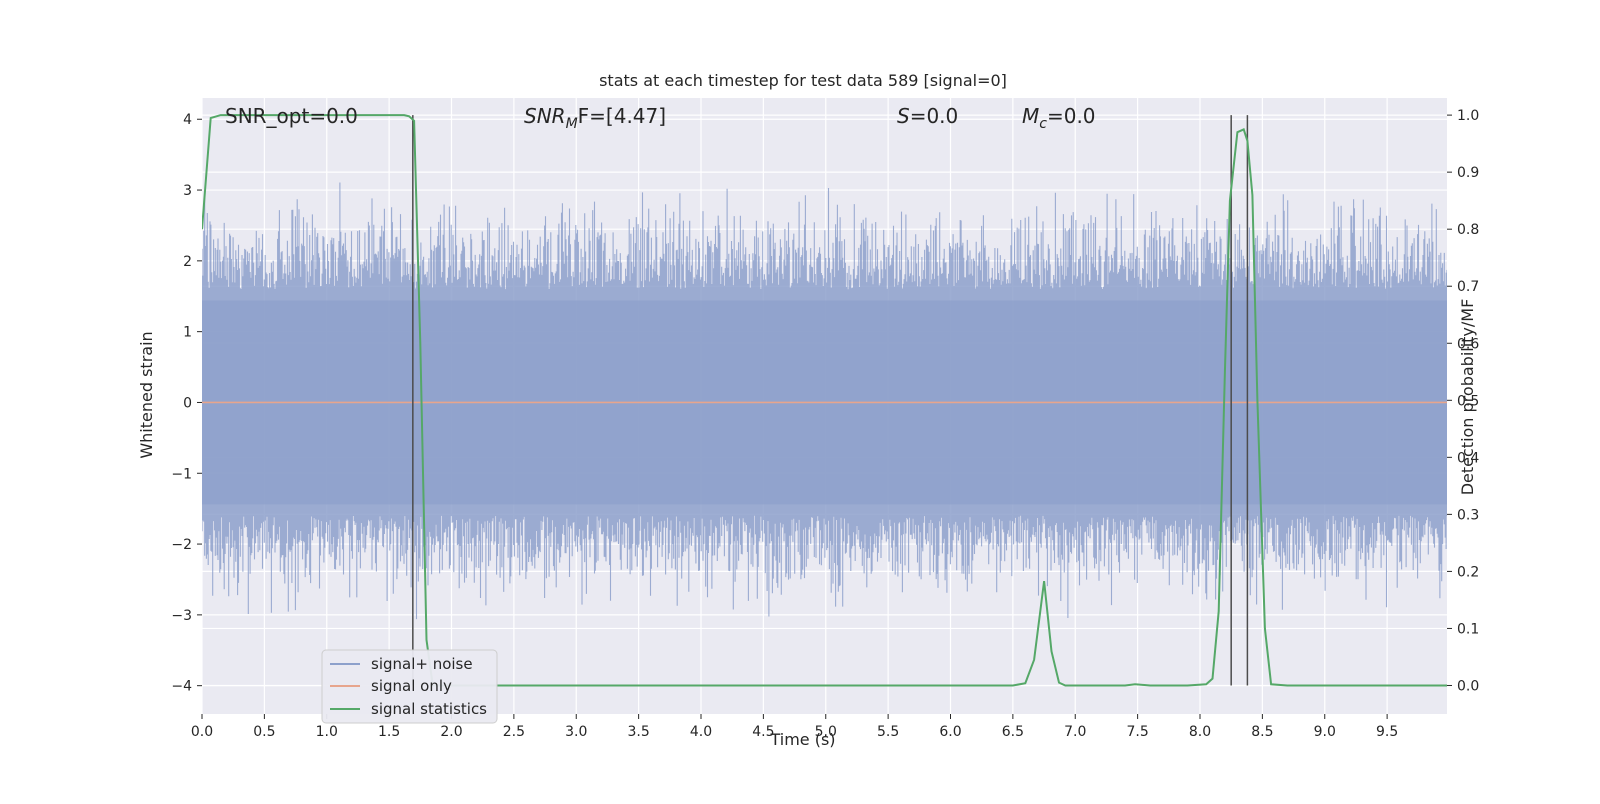  Describe the element at coordinates (422, 664) in the screenshot. I see `legend-label-noise: signal+ noise` at that location.